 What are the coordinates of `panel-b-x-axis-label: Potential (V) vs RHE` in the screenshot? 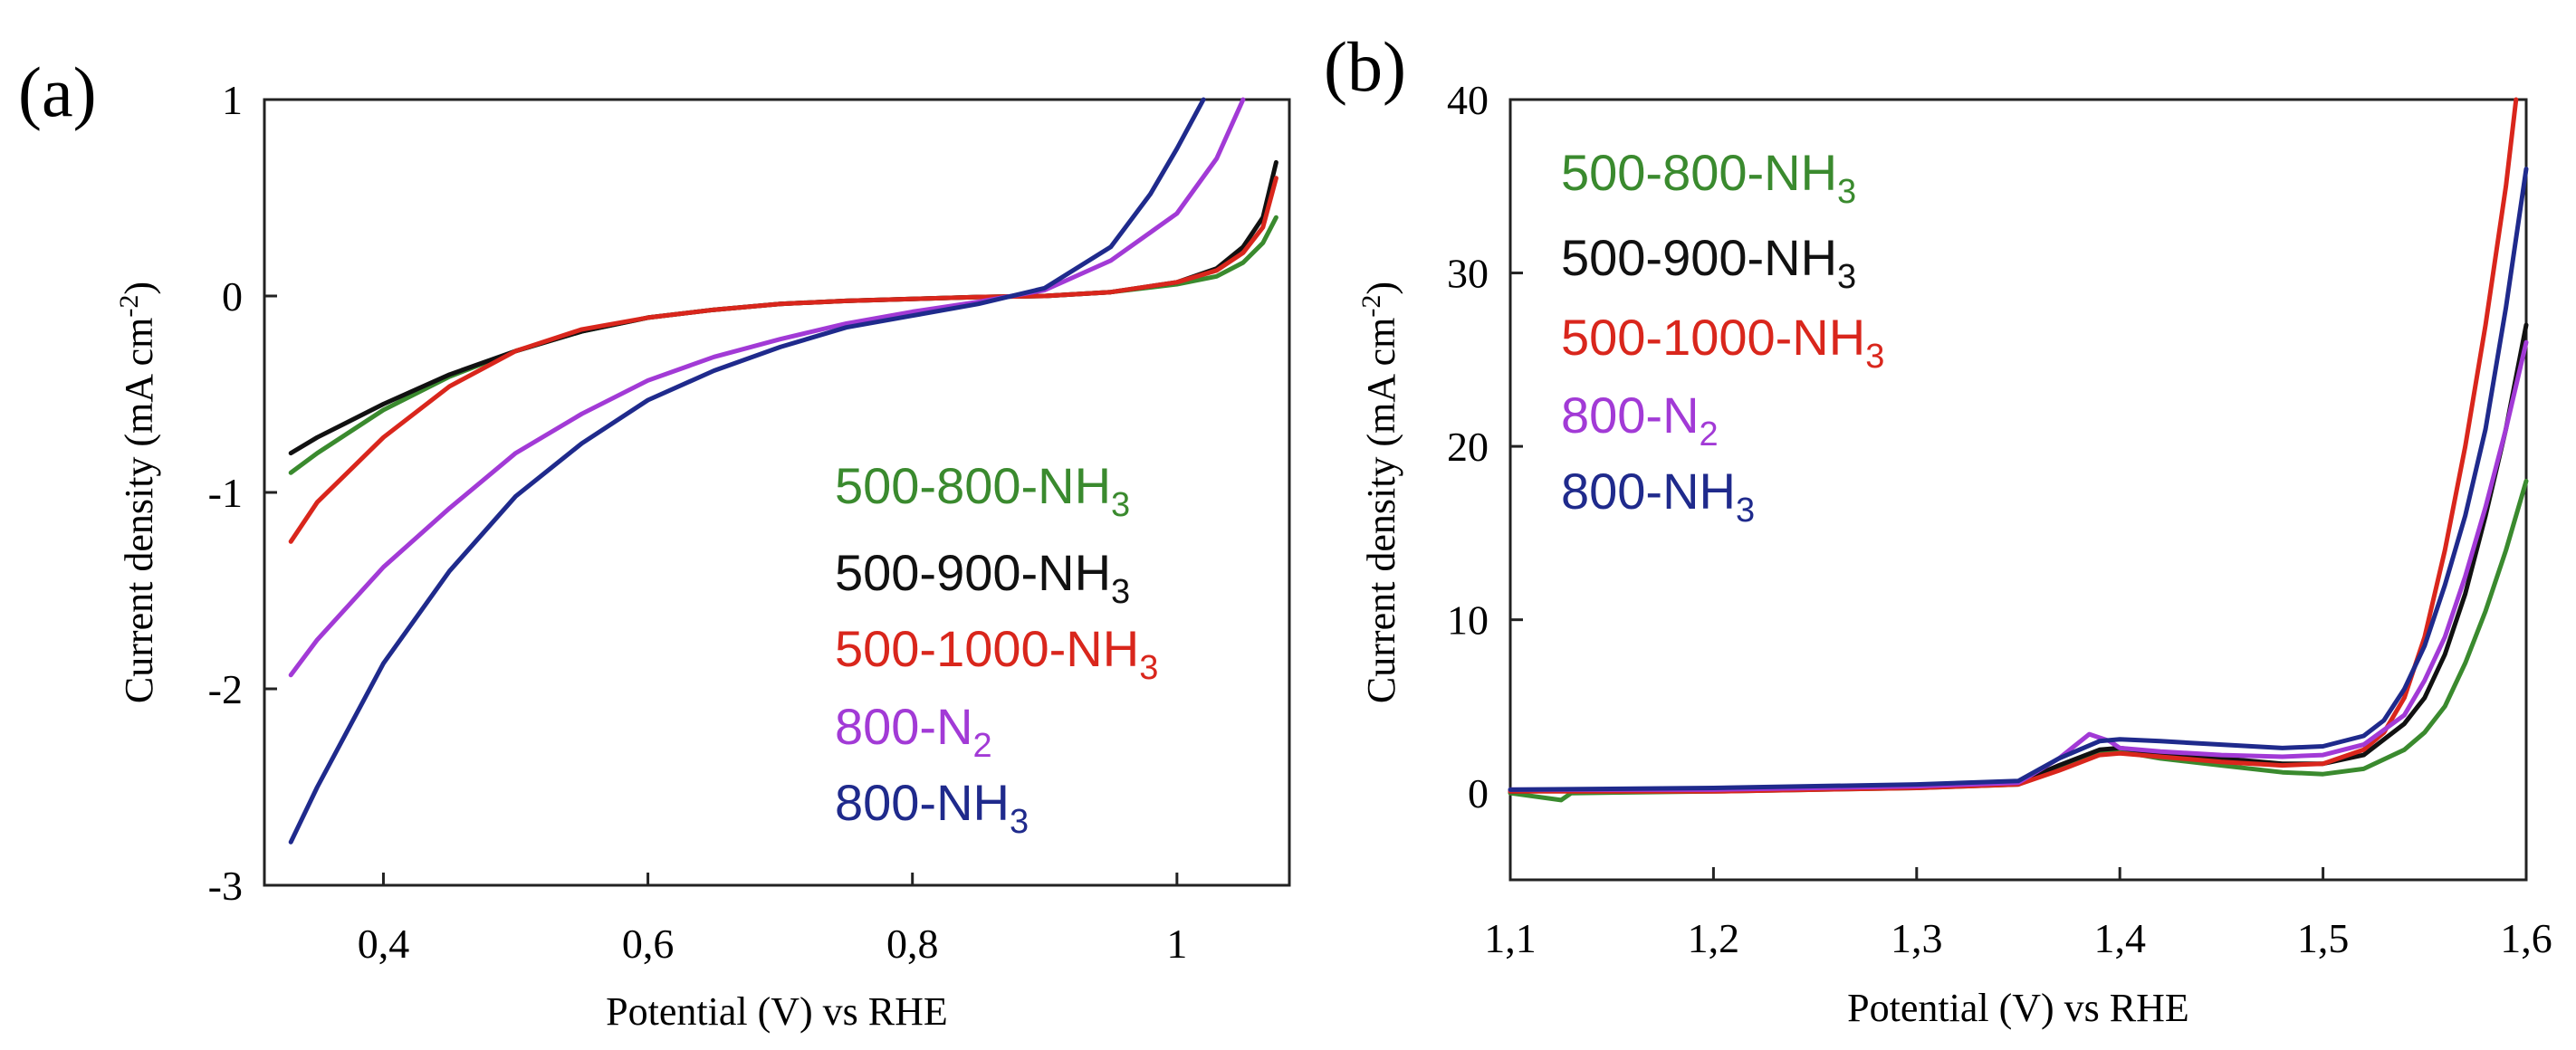 It's located at (2018, 1008).